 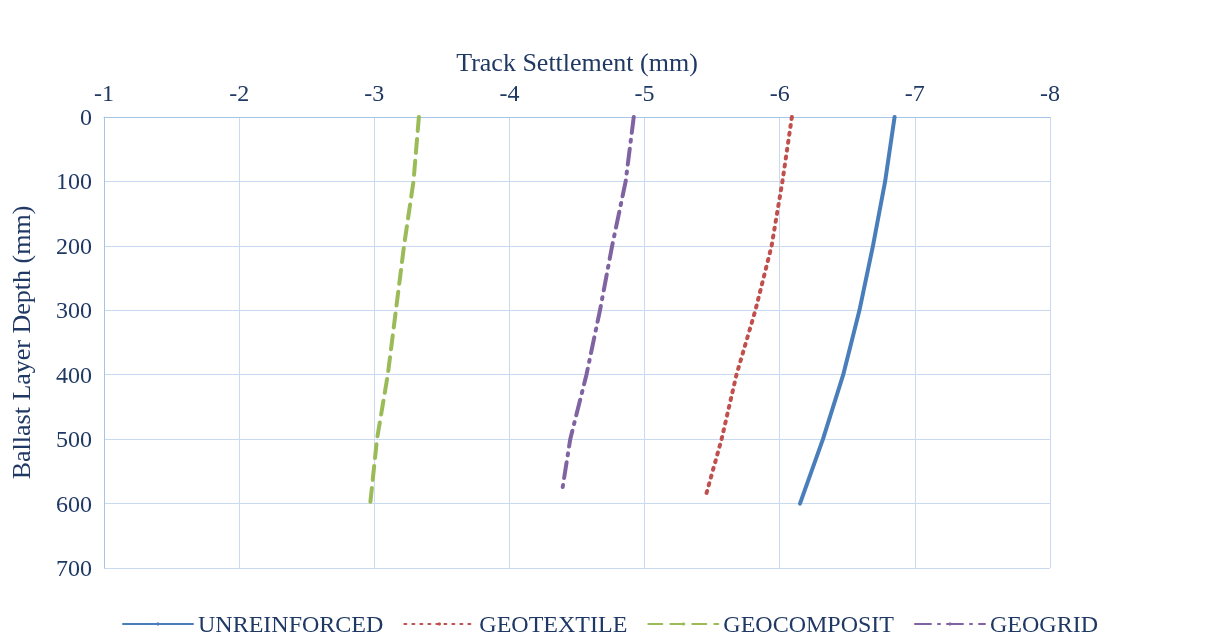 I want to click on y-tick-label: 0, so click(x=86, y=117).